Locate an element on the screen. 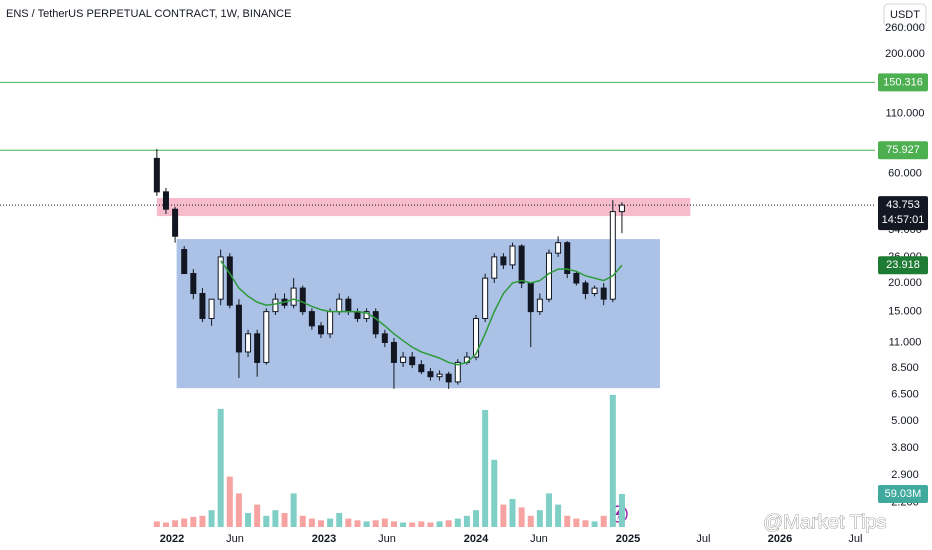 The image size is (932, 550). zone is located at coordinates (418, 314).